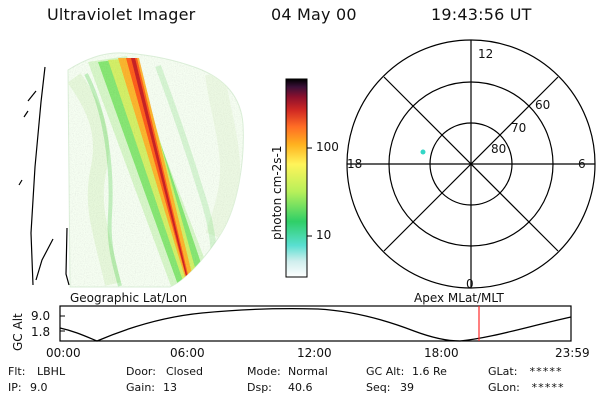 The image size is (600, 400). Describe the element at coordinates (470, 284) in the screenshot. I see `mlt-label-bottom: 0` at that location.